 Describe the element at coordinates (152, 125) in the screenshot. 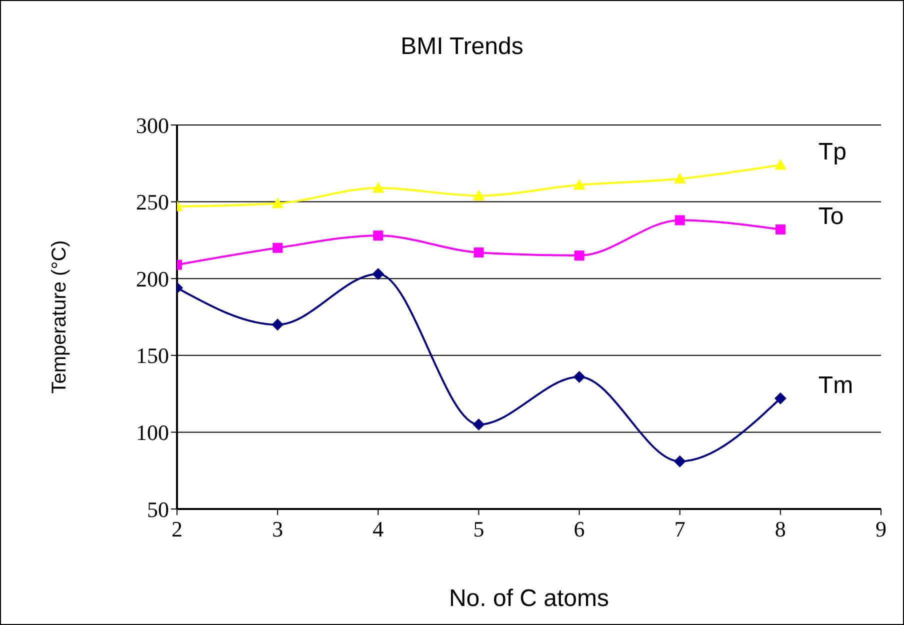

I see `y-tick-label: 300` at that location.